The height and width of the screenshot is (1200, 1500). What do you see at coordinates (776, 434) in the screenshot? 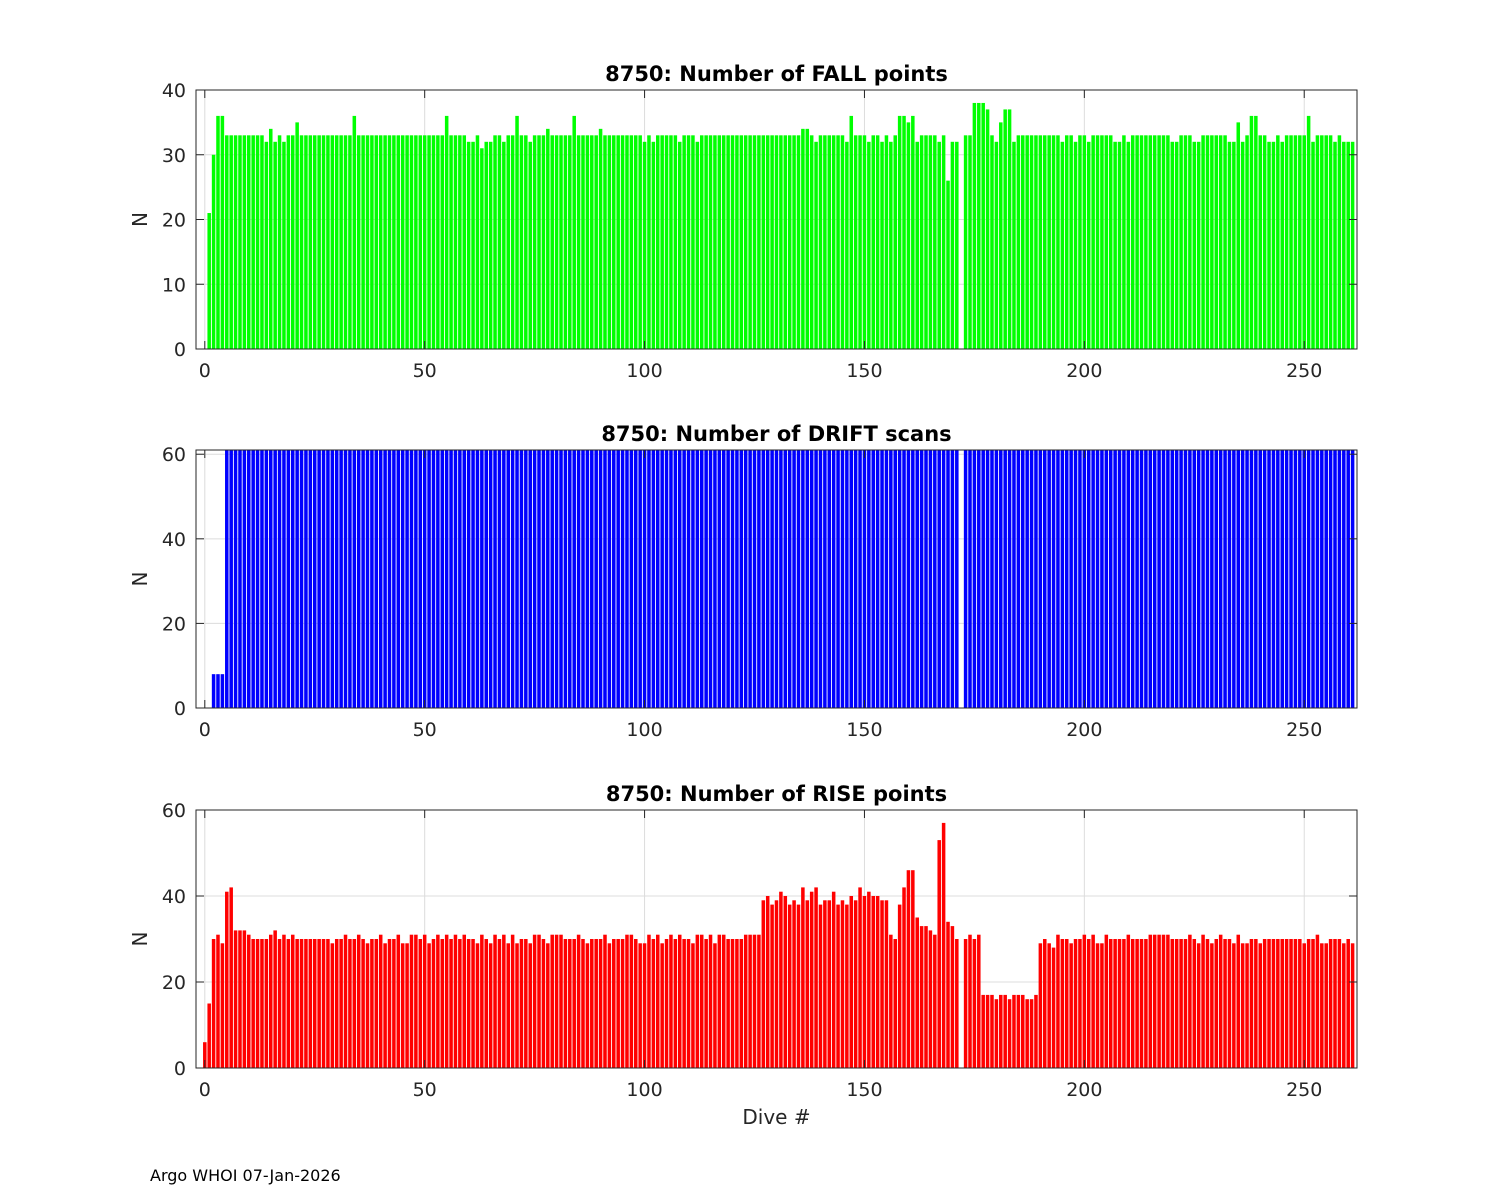
I see `drift-title: 8750: Number of DRIFT scans` at bounding box center [776, 434].